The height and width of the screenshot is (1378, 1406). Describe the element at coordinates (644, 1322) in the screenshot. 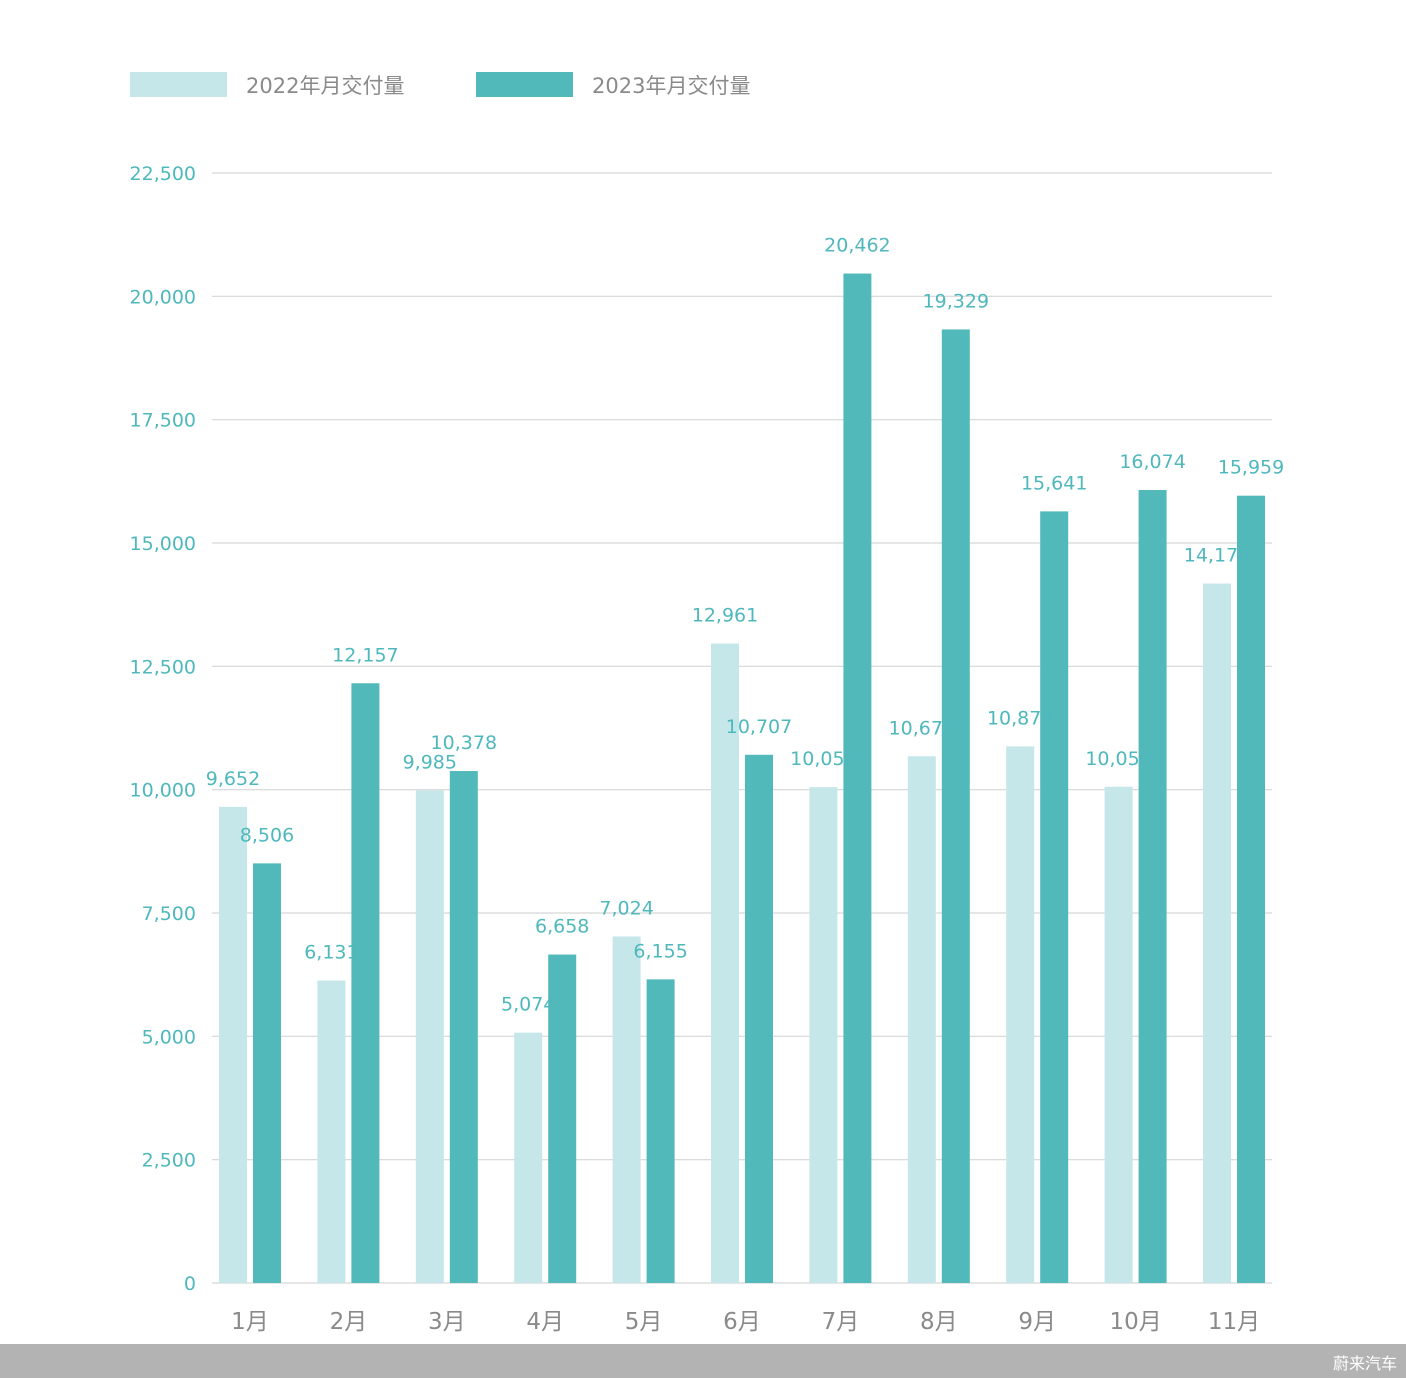

I see `x-tick-label: 5月` at that location.